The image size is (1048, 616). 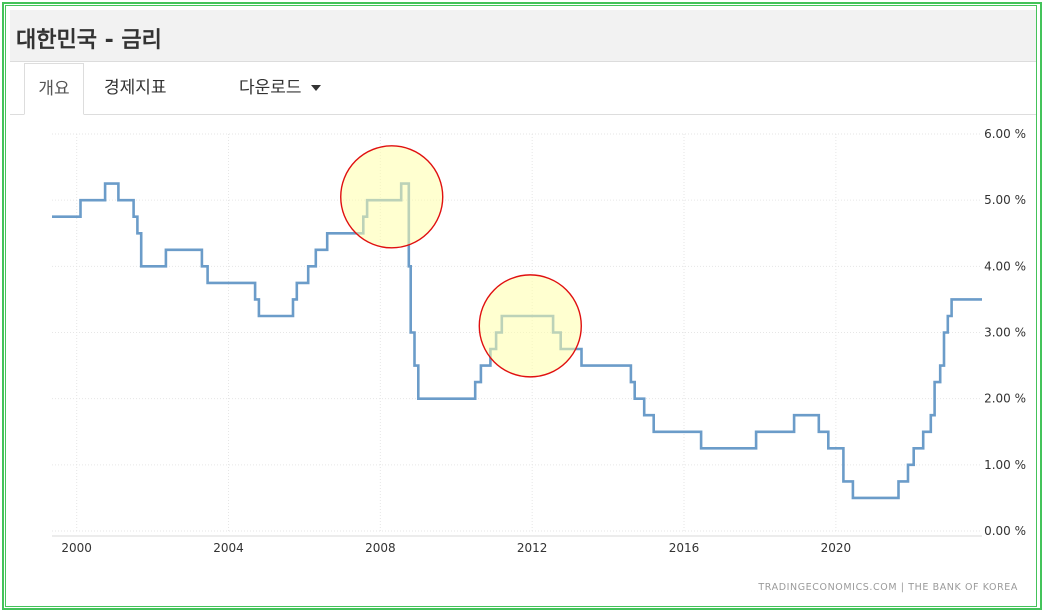 I want to click on y-tick-label: 2.00 %, so click(x=1005, y=399).